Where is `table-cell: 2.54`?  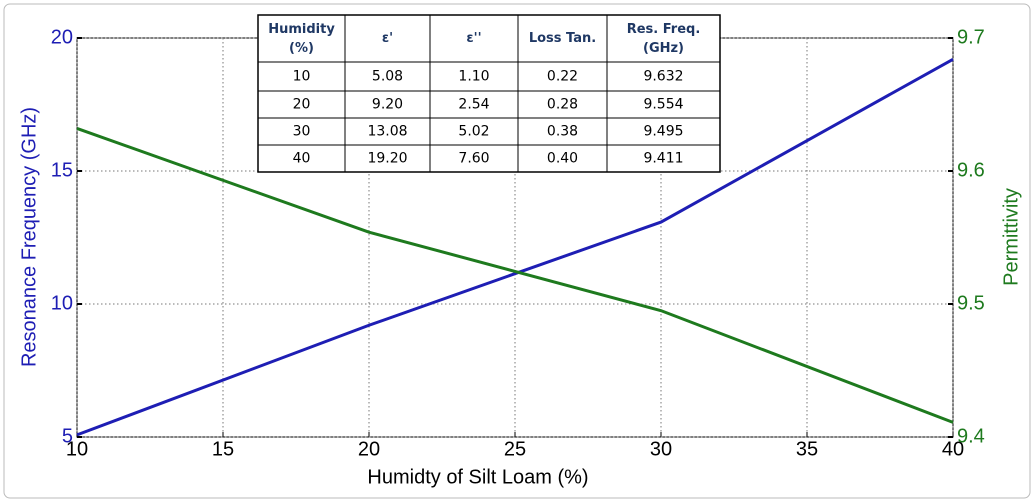
table-cell: 2.54 is located at coordinates (473, 105).